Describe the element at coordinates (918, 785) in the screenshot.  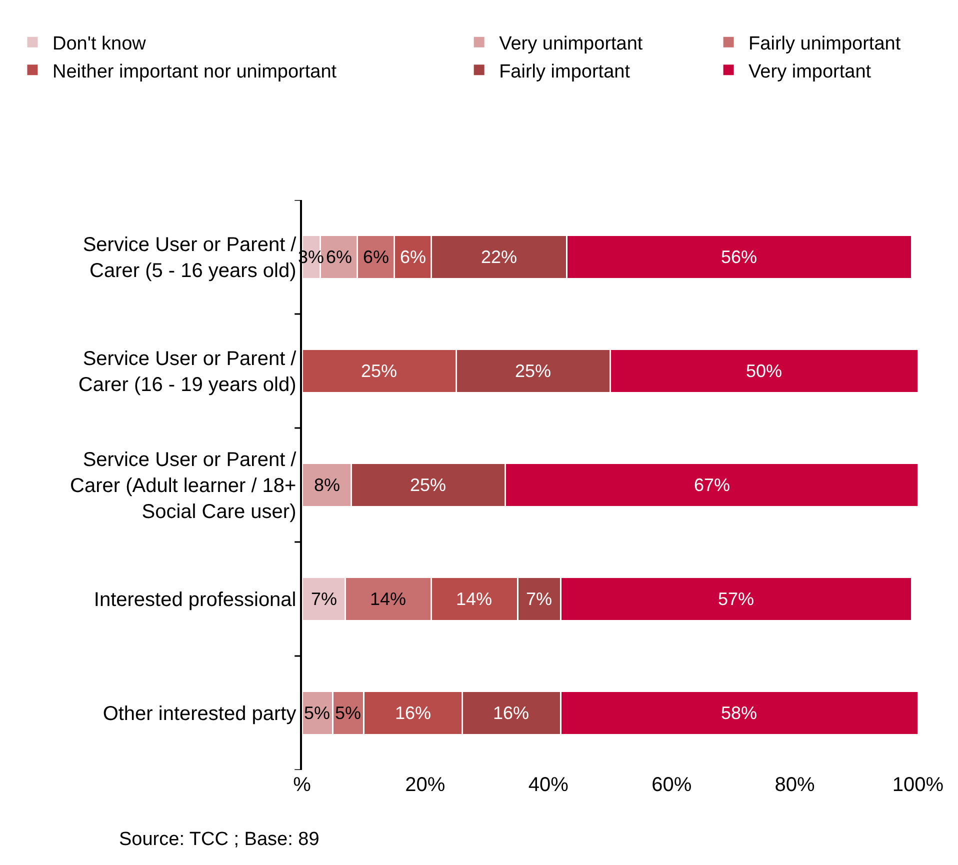
I see `x-tick-label: 100%` at that location.